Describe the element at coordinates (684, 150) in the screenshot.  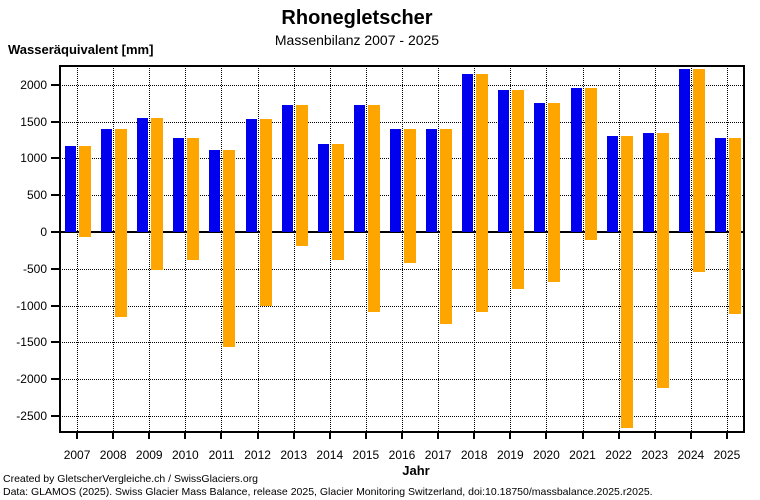
I see `bar-winter-2024` at that location.